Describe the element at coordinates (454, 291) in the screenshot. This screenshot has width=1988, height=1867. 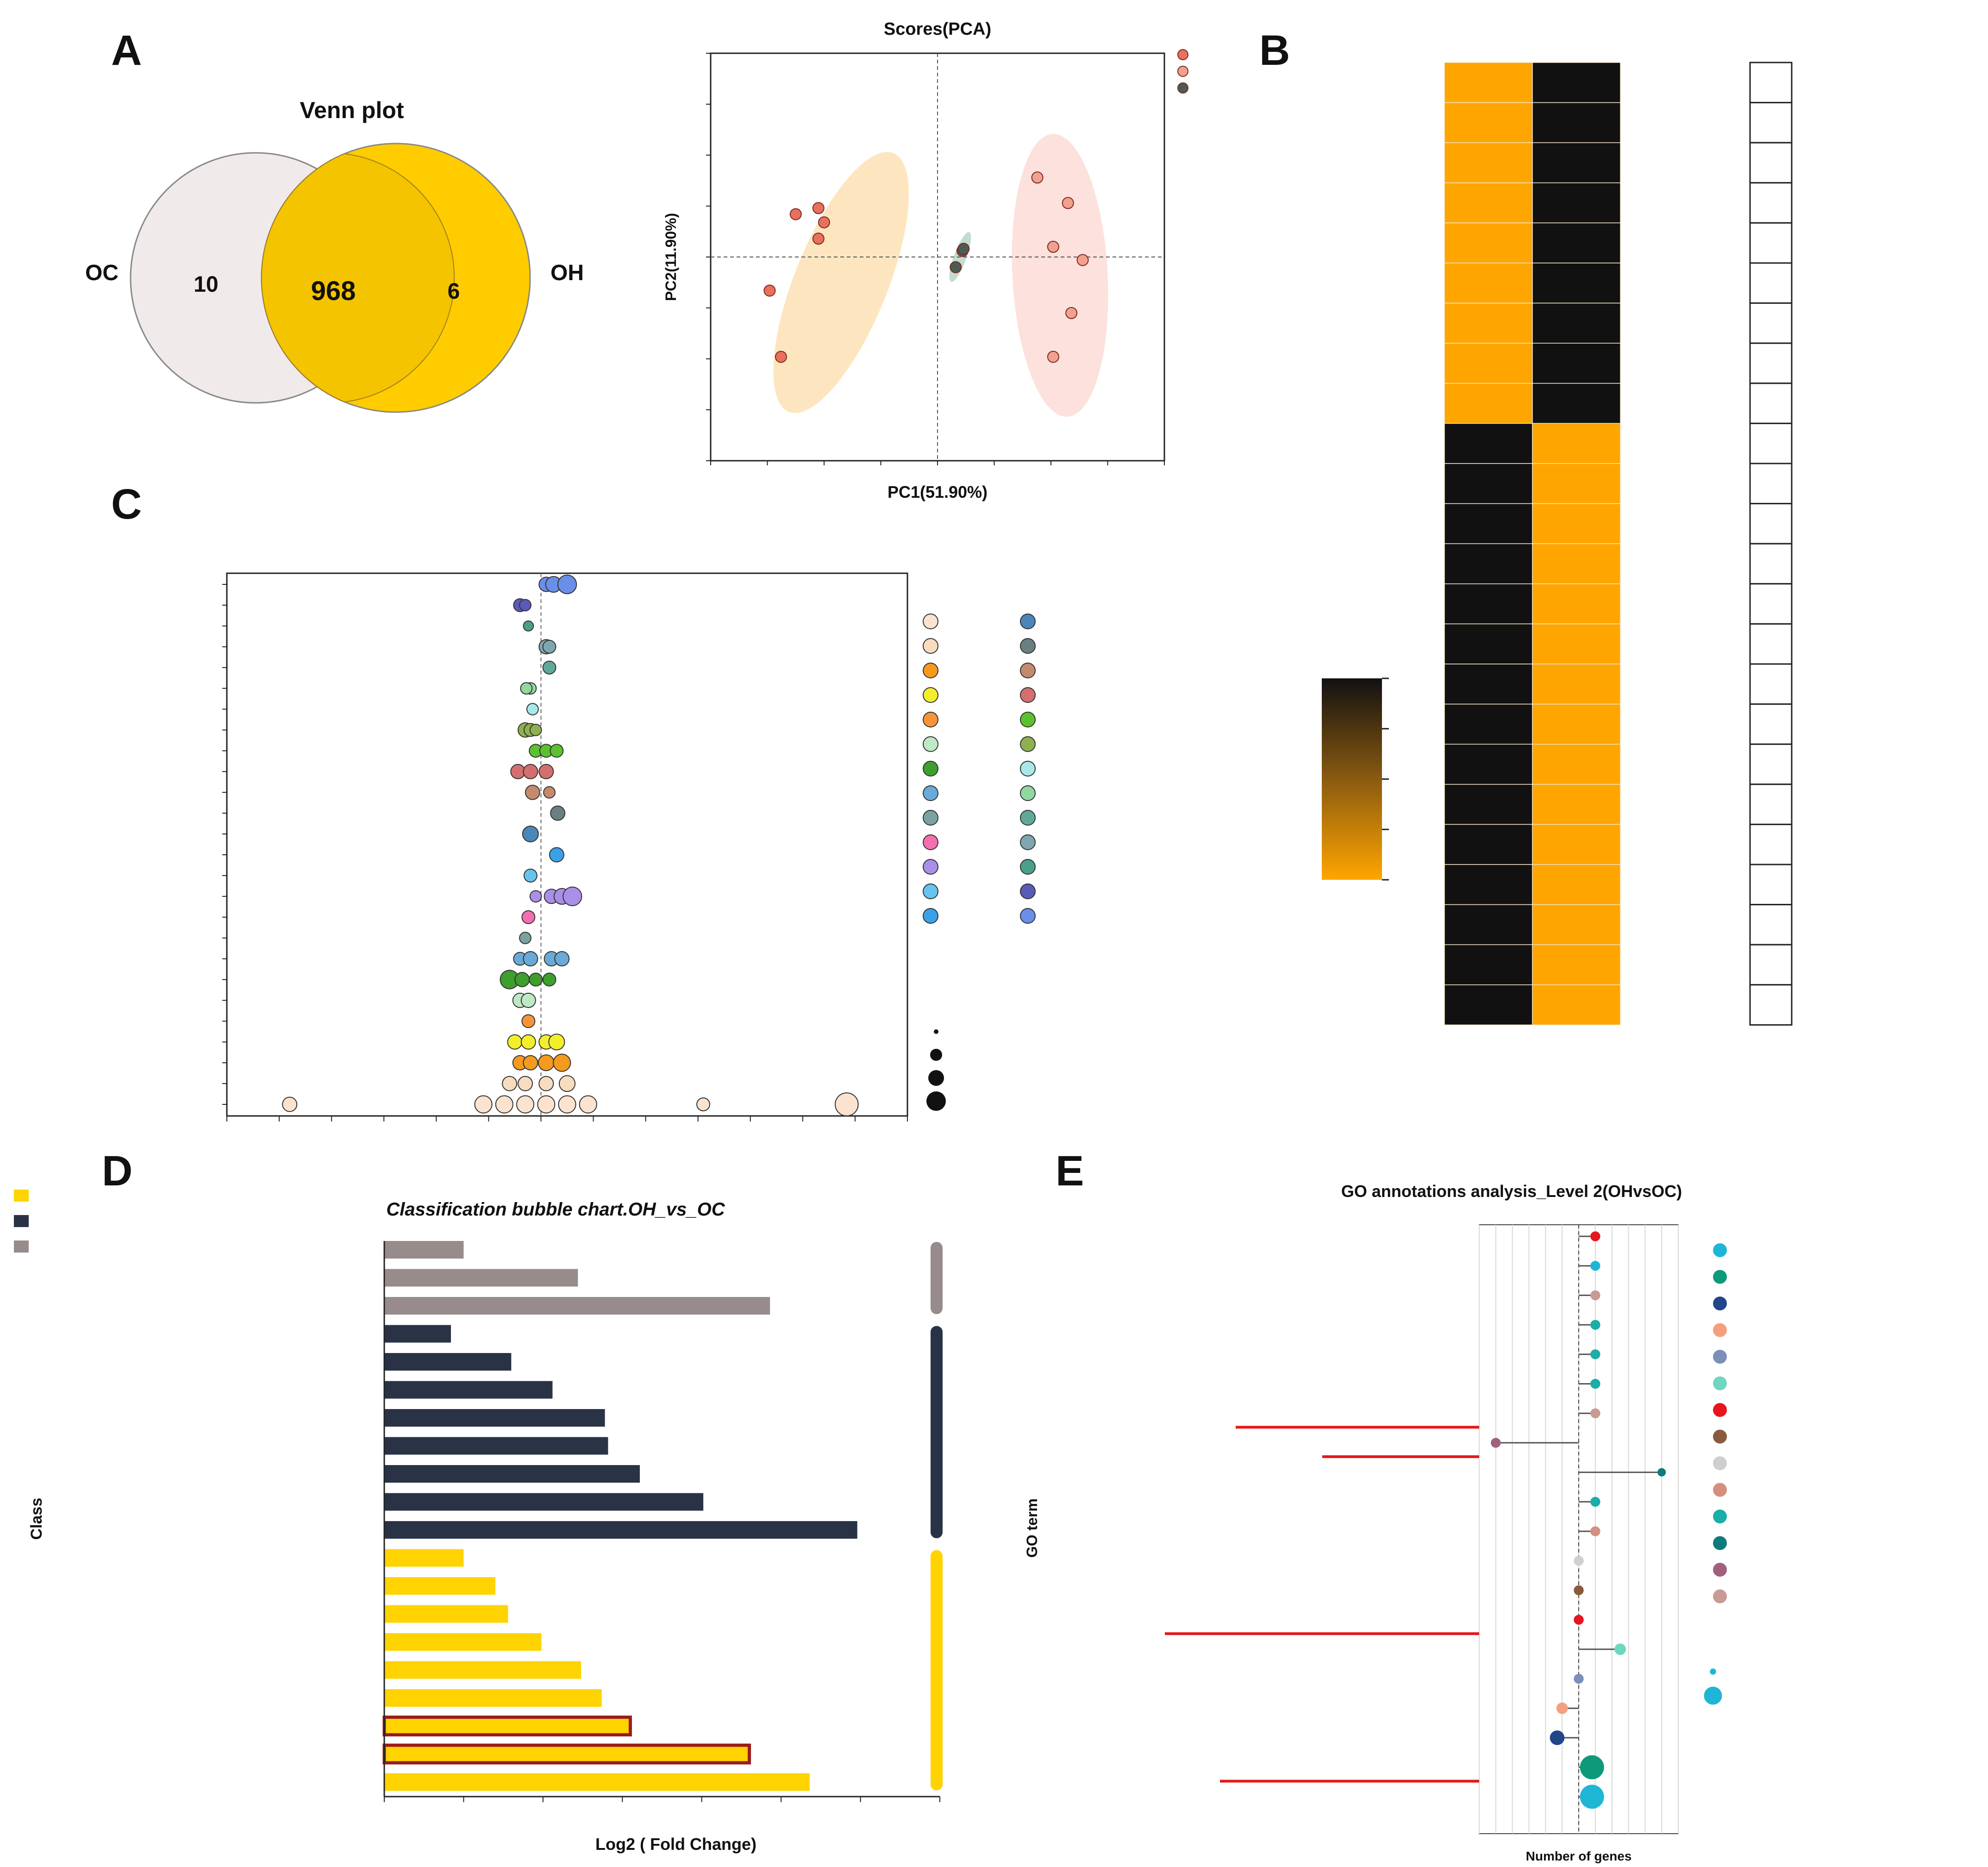
I see `venn-count-only-oh: 6` at that location.